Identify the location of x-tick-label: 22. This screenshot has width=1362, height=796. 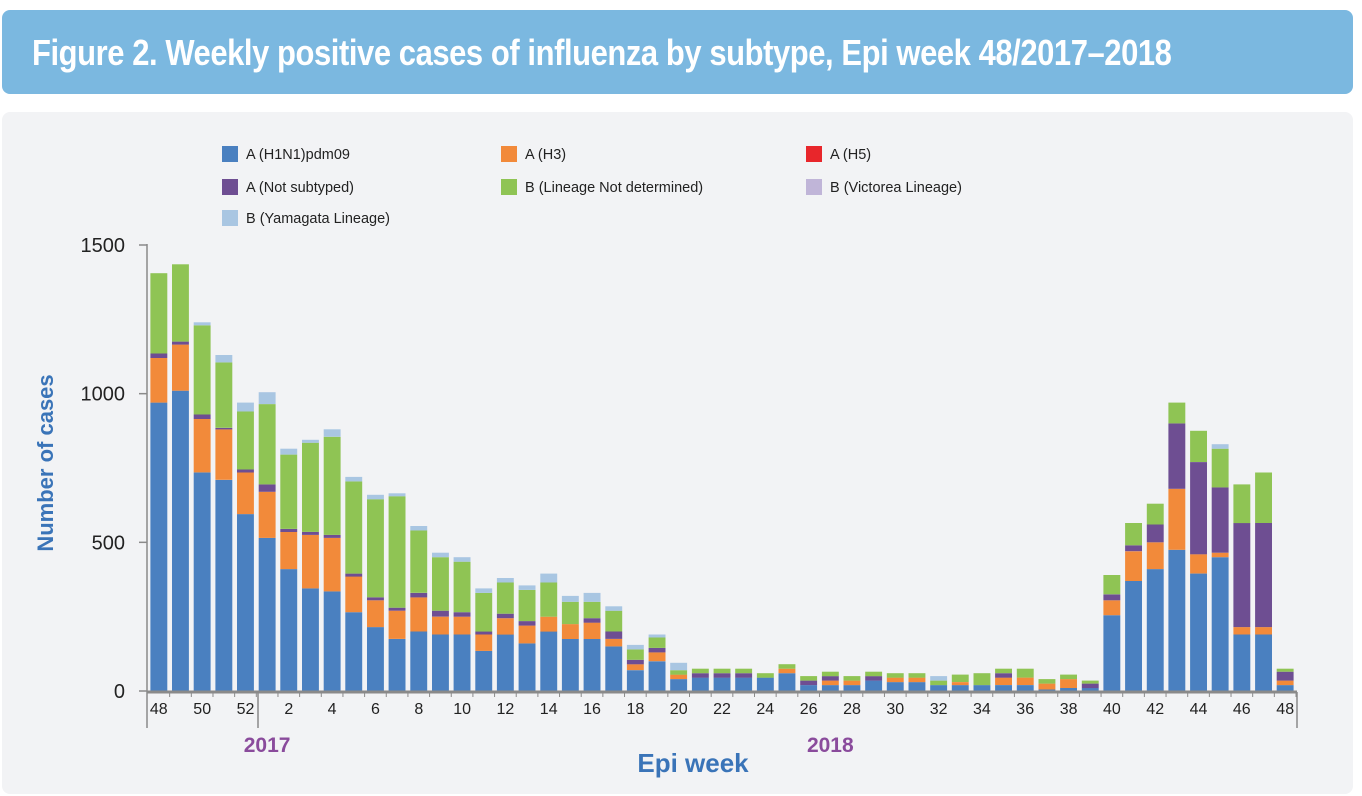
(722, 709).